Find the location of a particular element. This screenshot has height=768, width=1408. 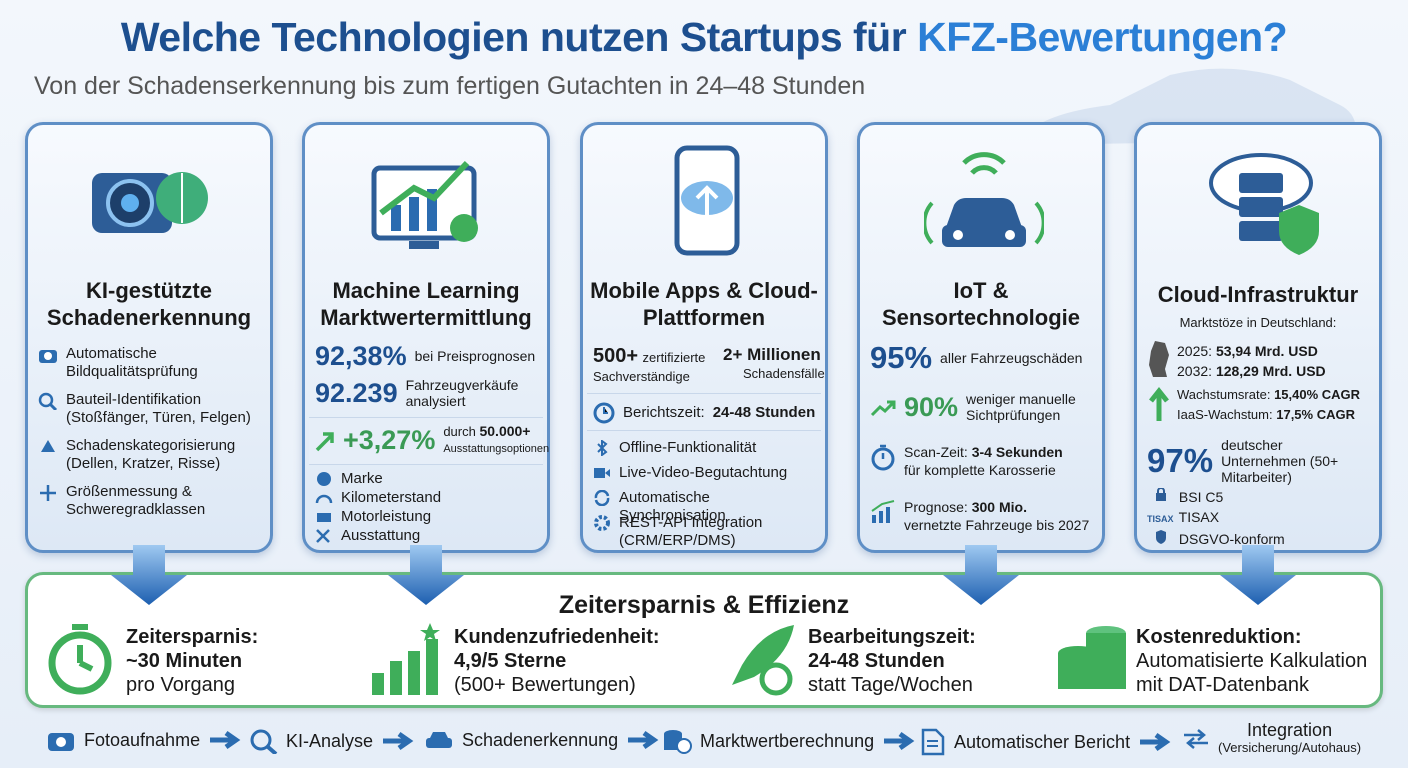

efficiency-item-note: statt Tage/Wochen is located at coordinates (890, 685).